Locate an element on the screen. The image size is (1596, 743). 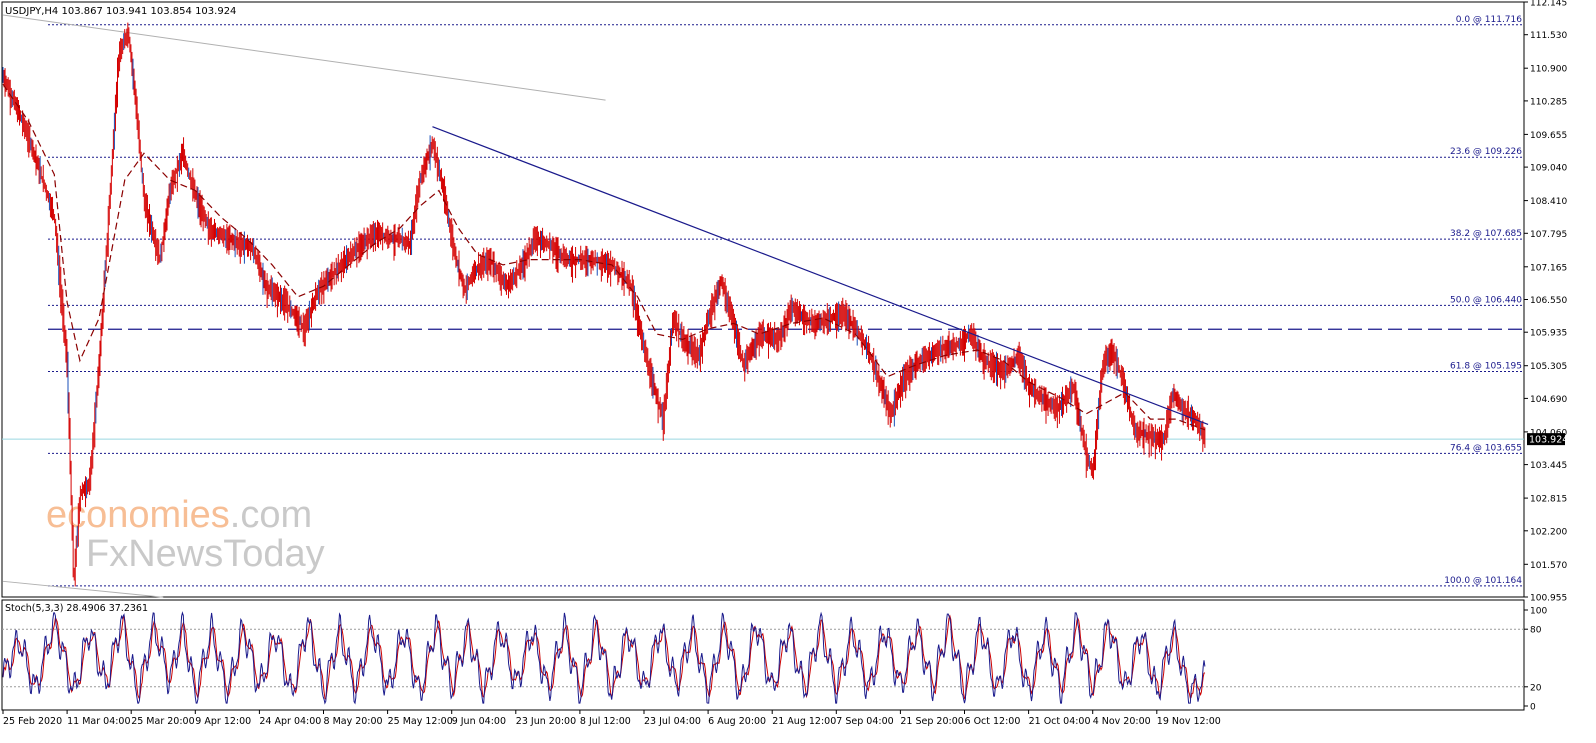
stoch-panel is located at coordinates (763, 655).